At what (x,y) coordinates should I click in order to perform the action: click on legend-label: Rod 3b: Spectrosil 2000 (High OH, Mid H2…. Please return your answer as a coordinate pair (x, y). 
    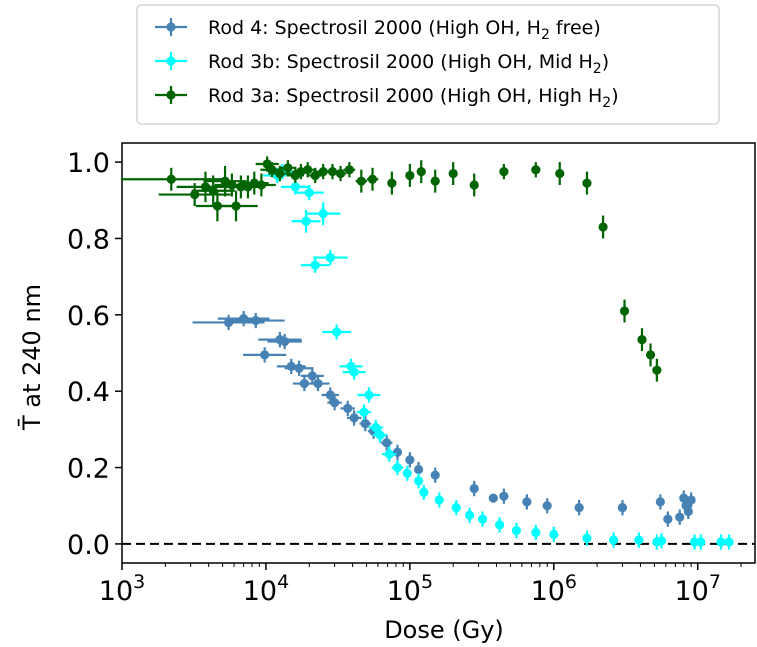
    Looking at the image, I should click on (408, 64).